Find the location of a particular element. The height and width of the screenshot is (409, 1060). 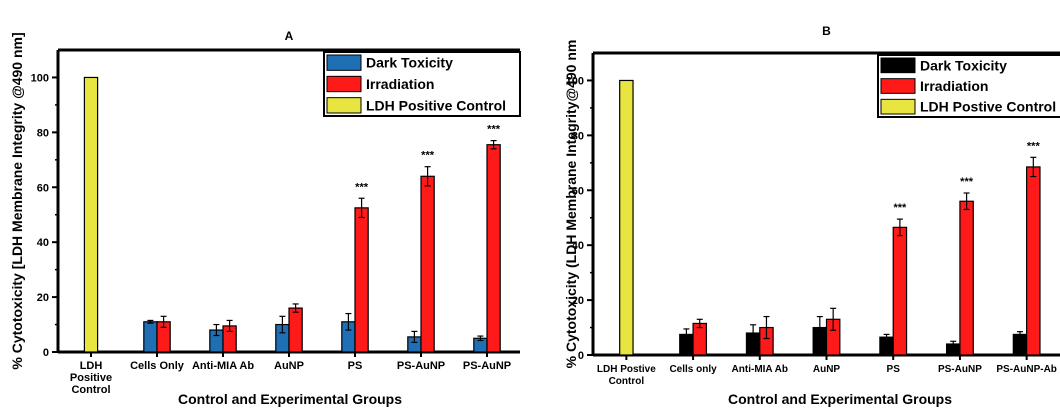

x-tick-label: LDH Positive Control is located at coordinates (91, 378).